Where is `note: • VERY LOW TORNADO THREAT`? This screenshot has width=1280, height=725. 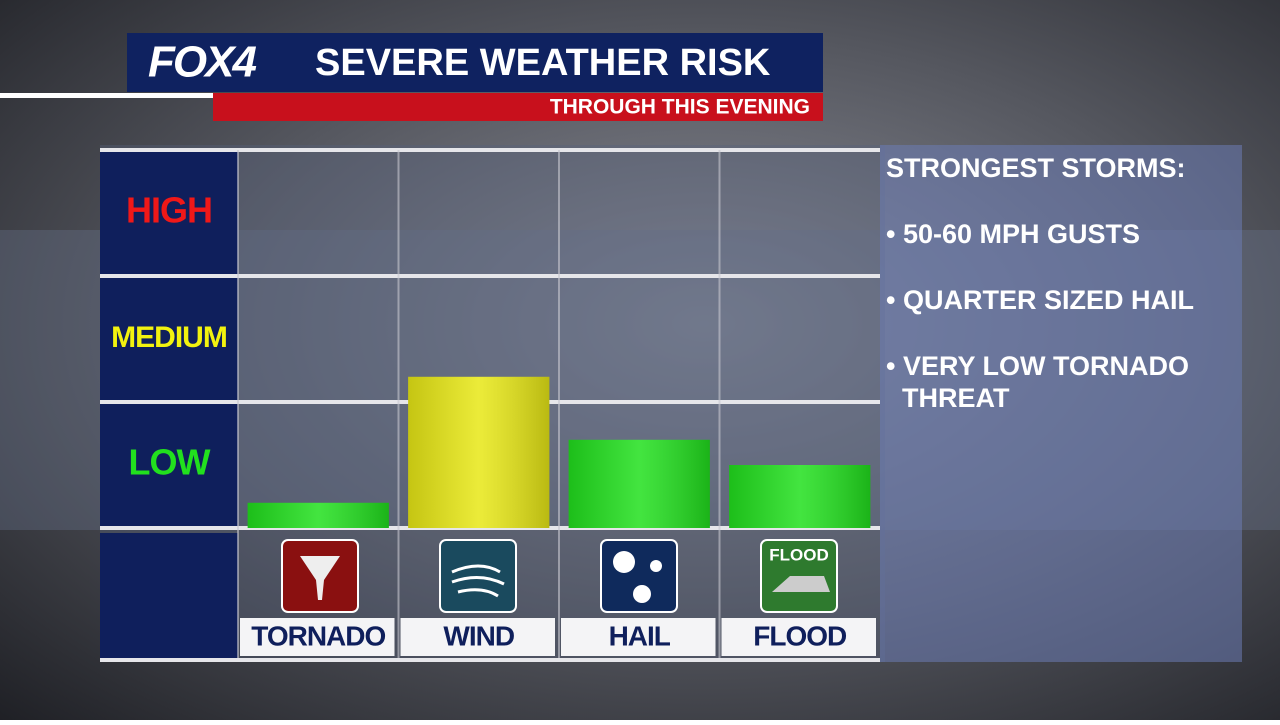 note: • VERY LOW TORNADO THREAT is located at coordinates (1037, 382).